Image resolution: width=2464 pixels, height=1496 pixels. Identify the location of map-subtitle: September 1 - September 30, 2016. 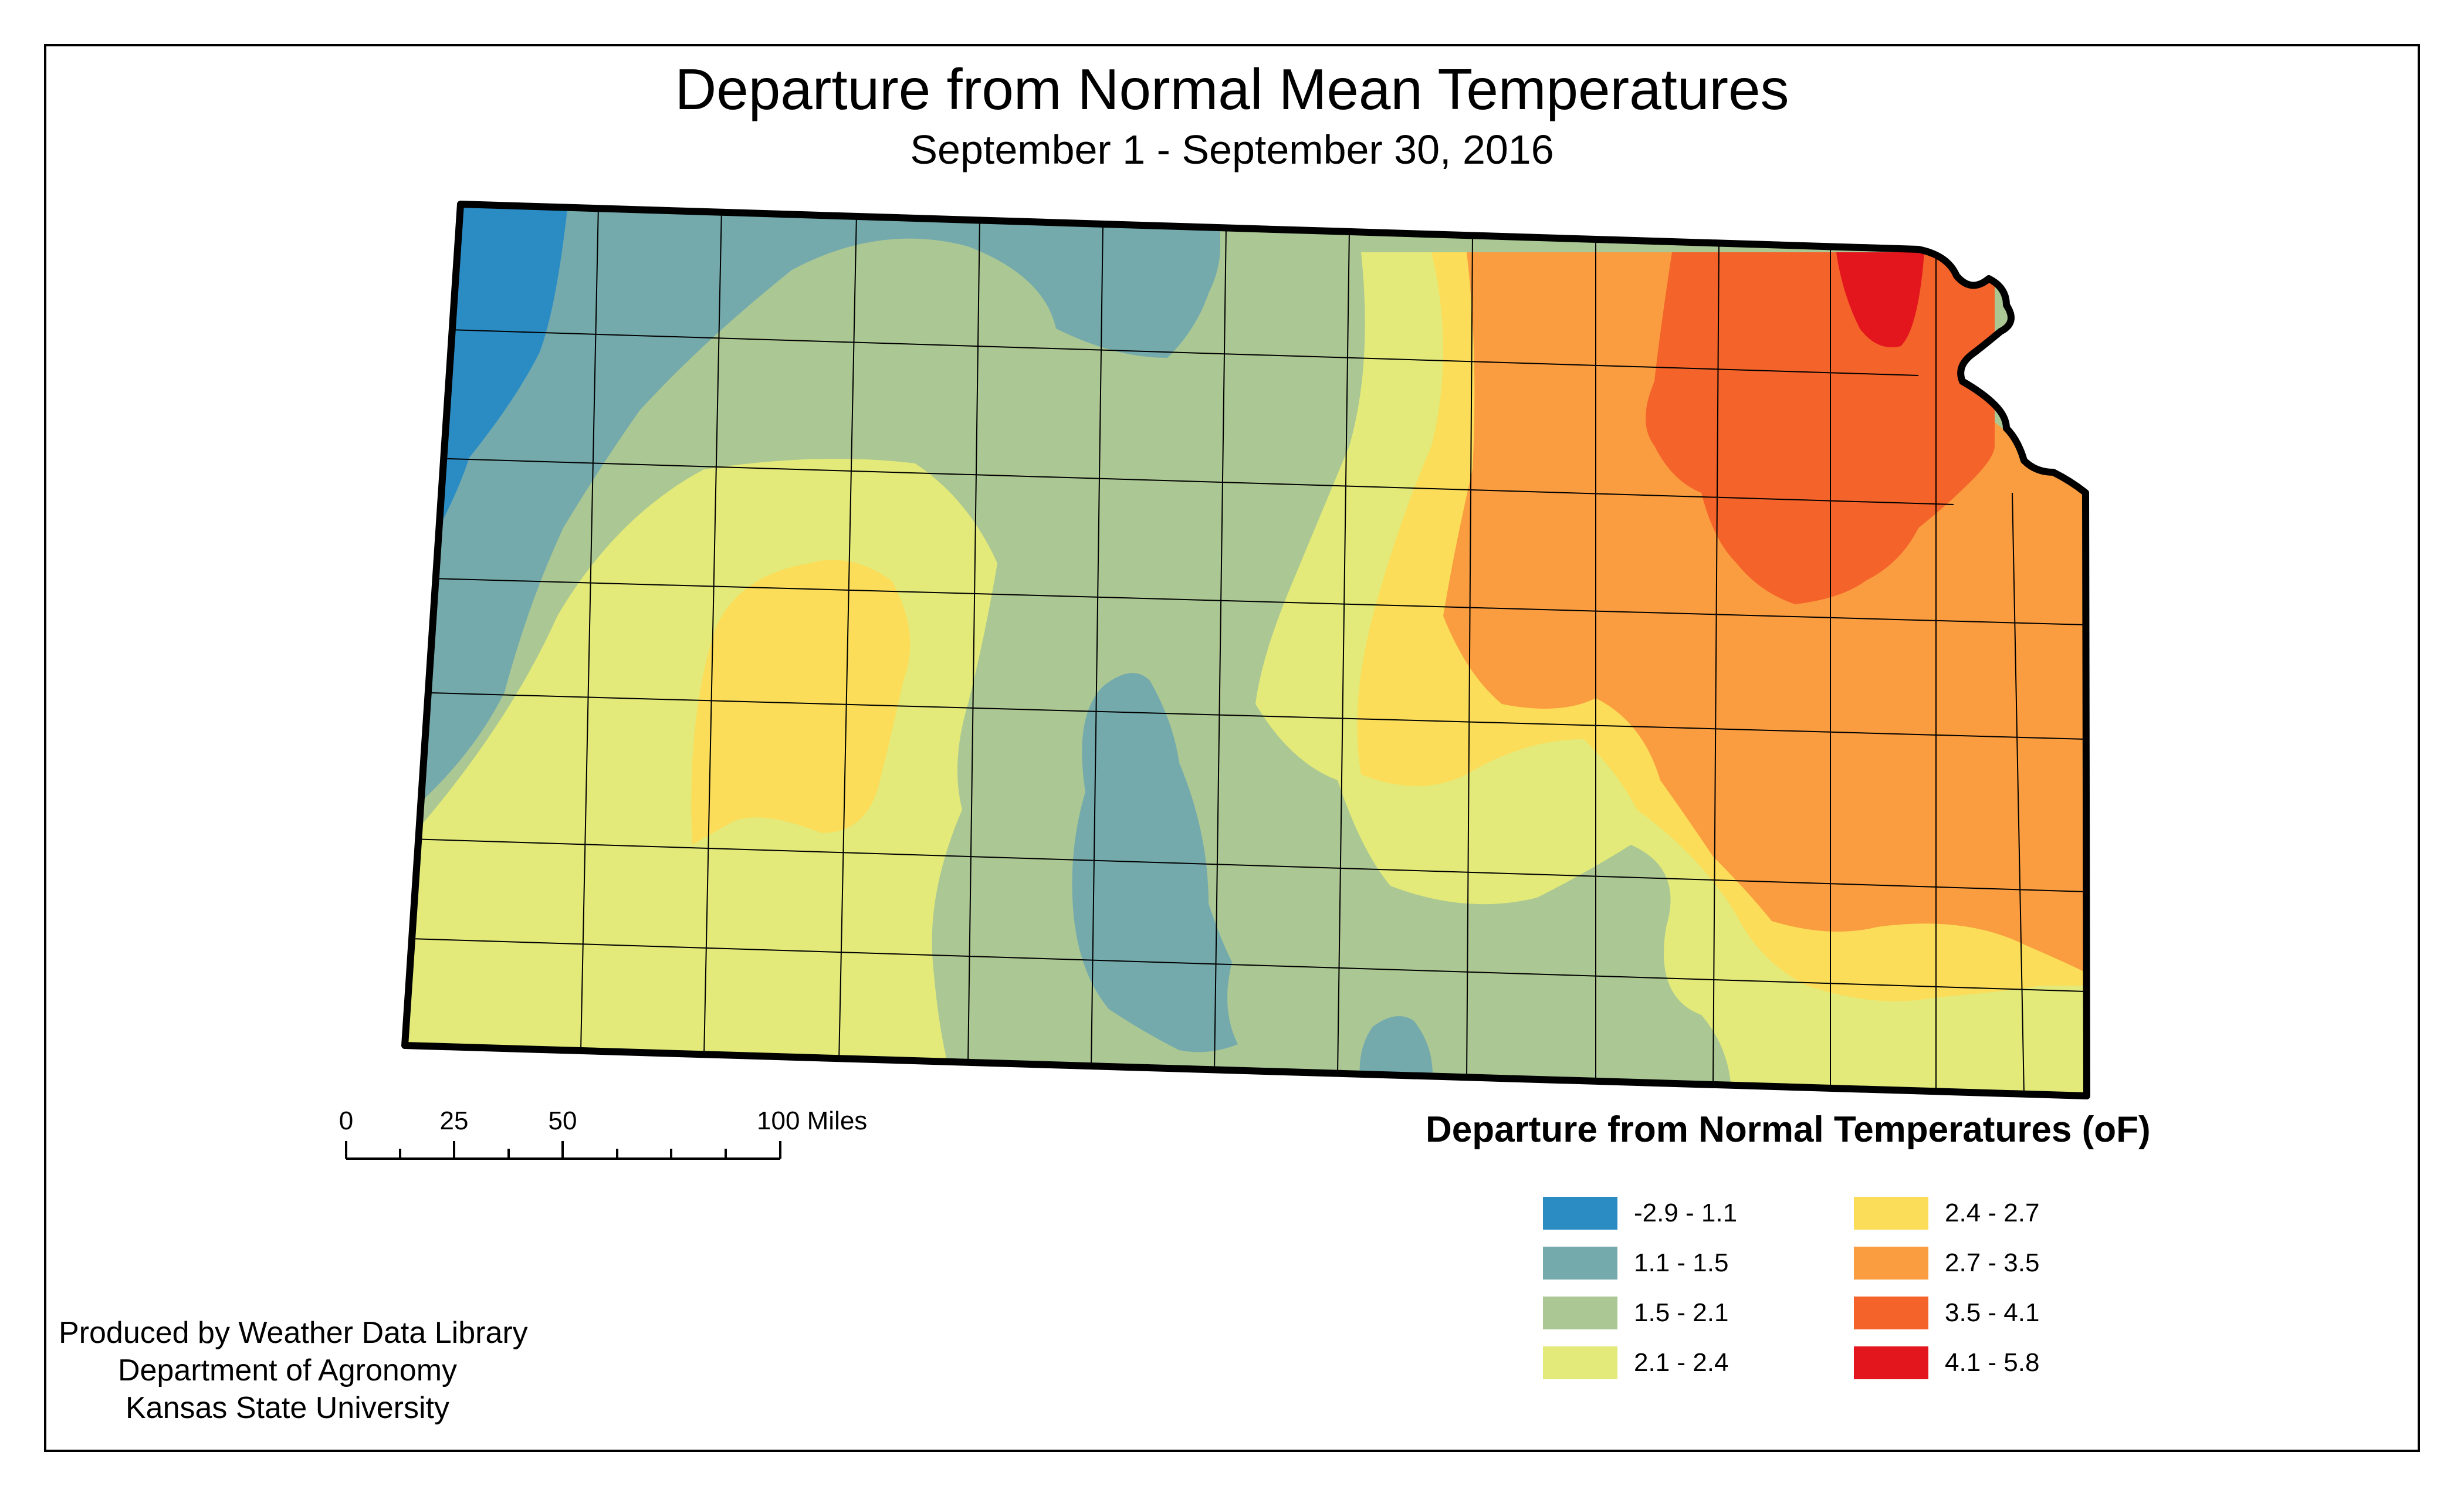
(1232, 149).